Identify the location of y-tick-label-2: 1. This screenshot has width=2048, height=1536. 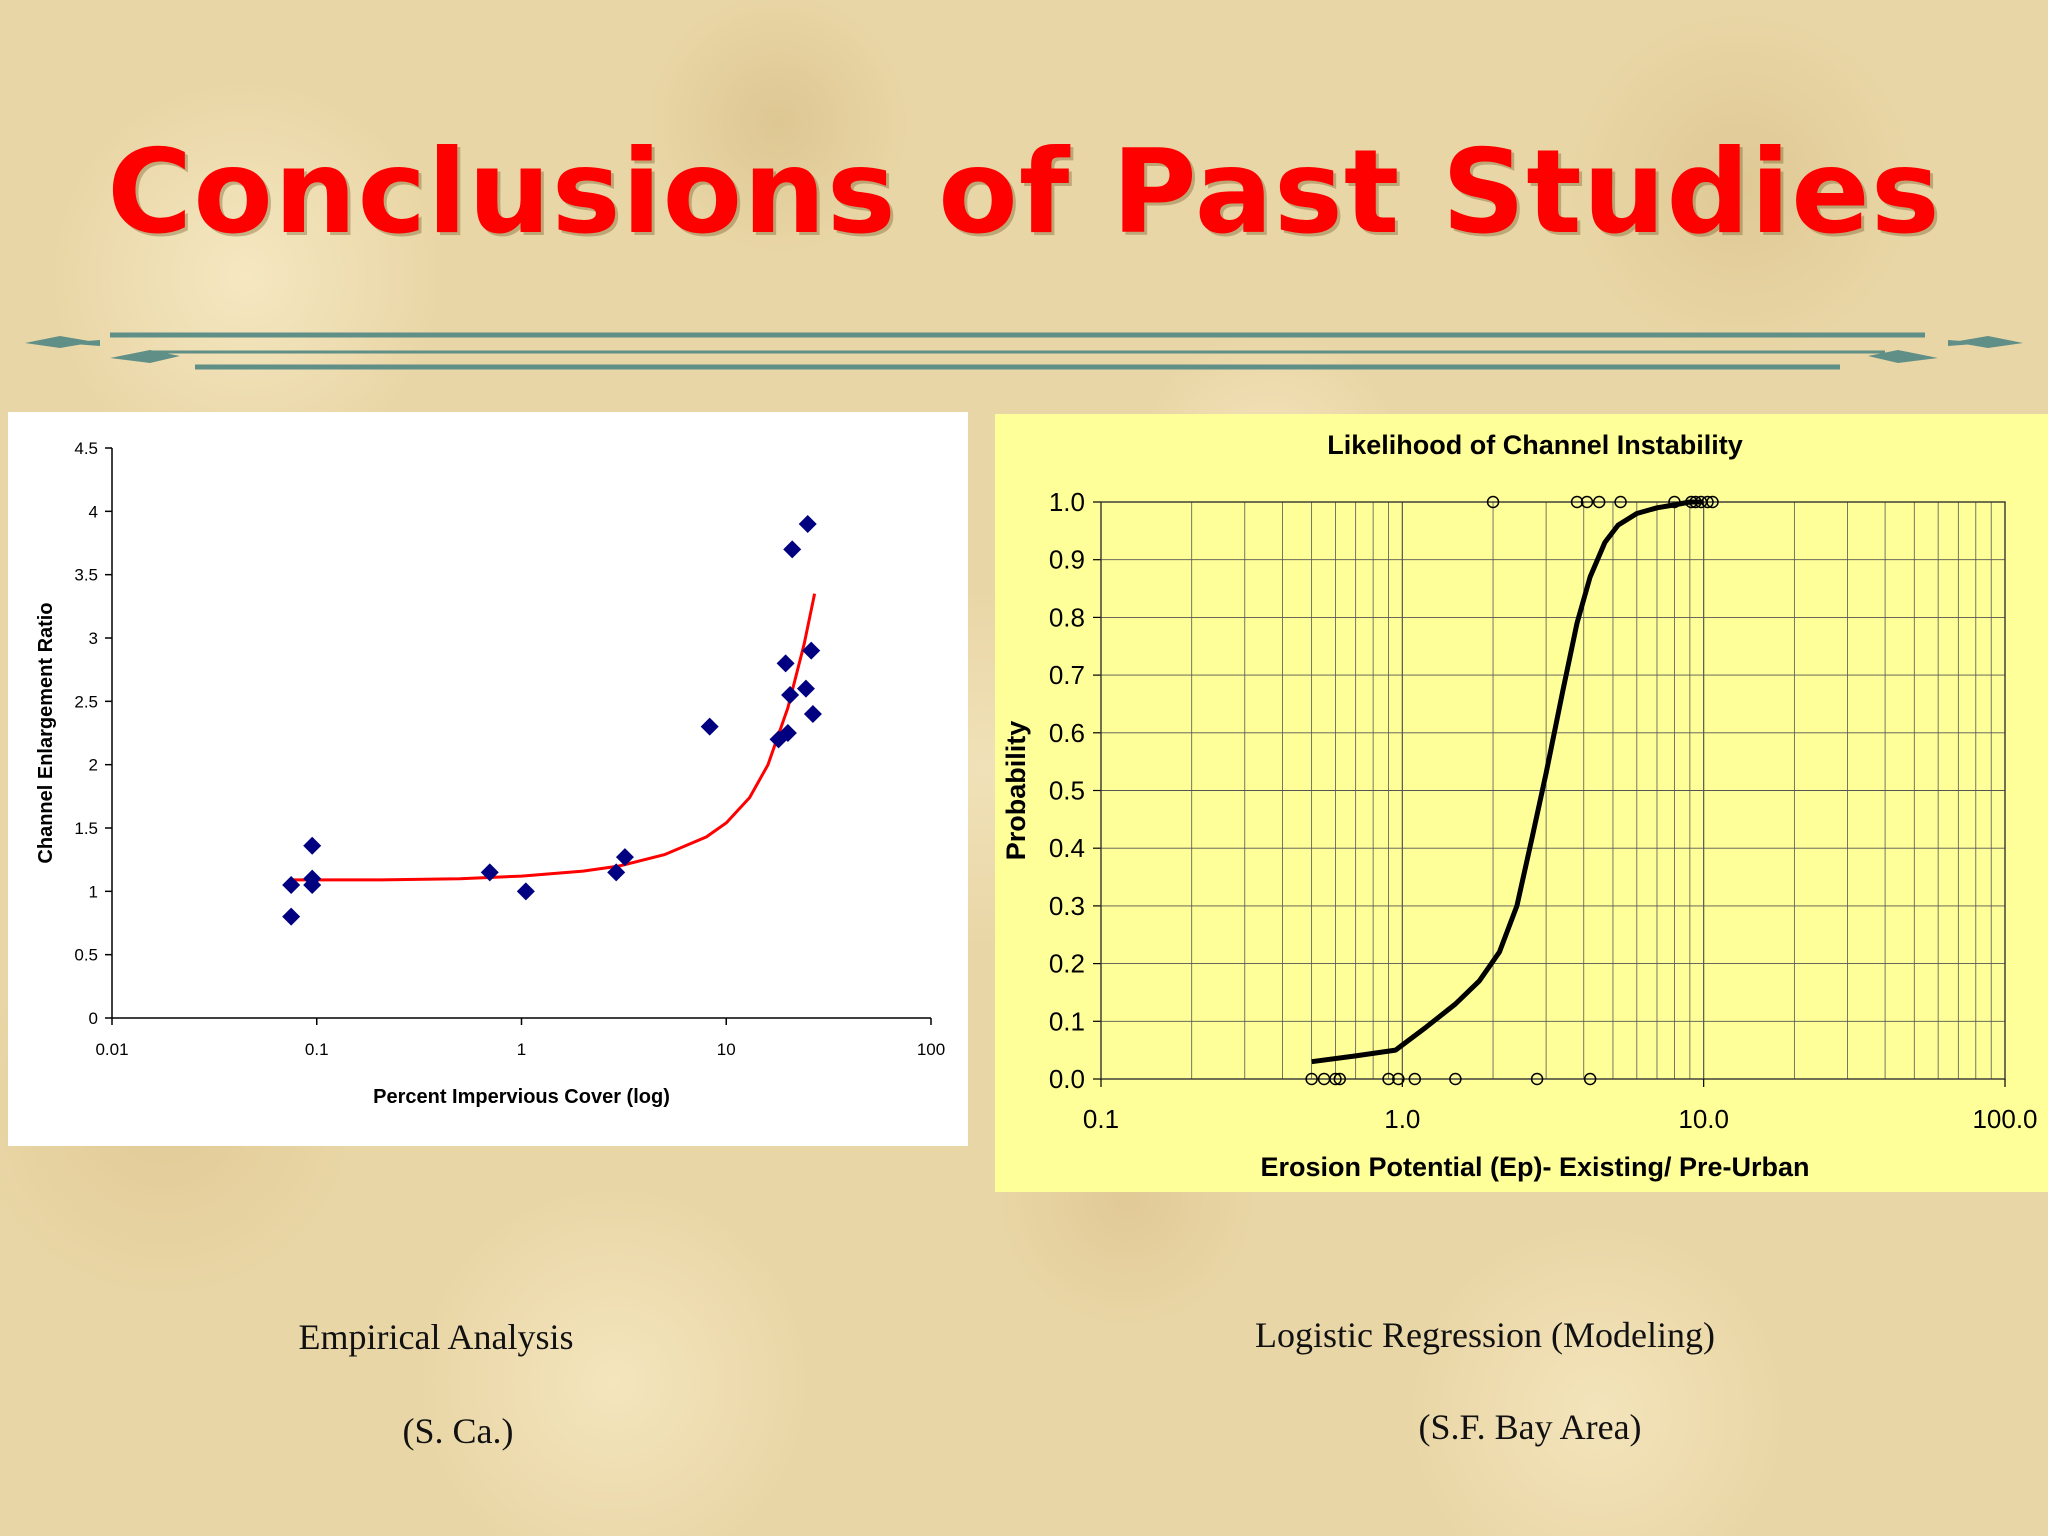
(93, 891).